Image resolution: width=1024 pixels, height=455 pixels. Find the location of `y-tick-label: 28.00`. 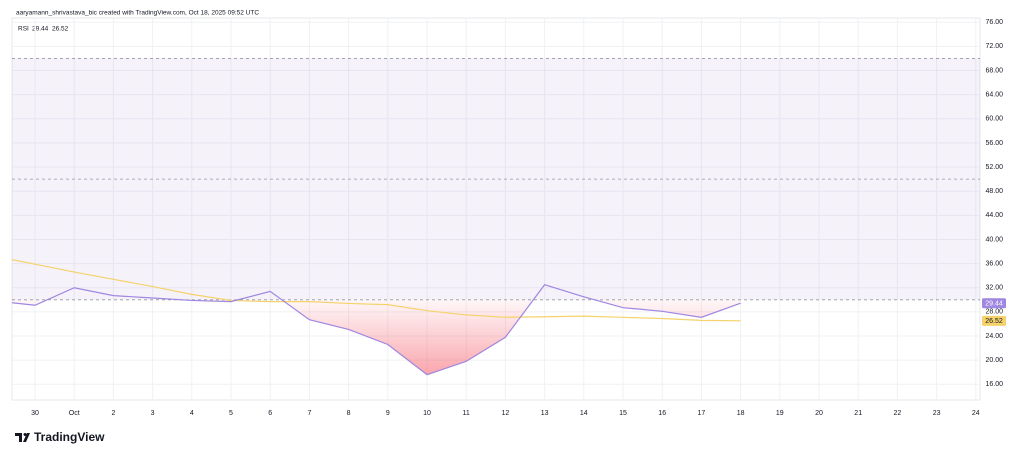

y-tick-label: 28.00 is located at coordinates (994, 312).